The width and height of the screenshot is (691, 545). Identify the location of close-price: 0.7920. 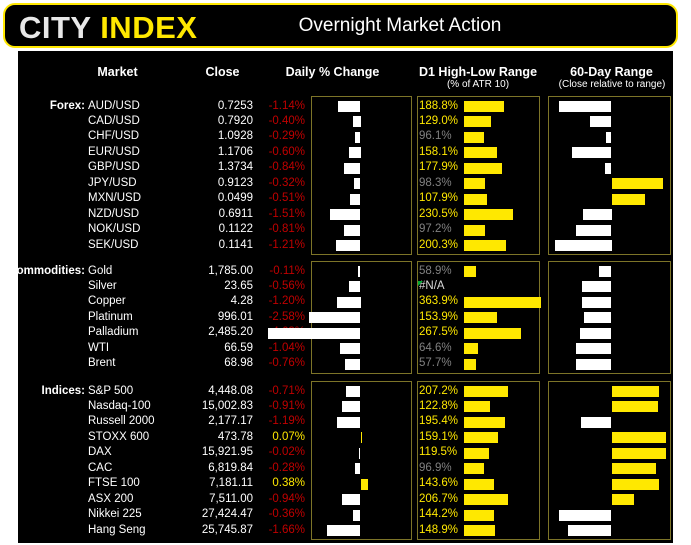
(235, 120).